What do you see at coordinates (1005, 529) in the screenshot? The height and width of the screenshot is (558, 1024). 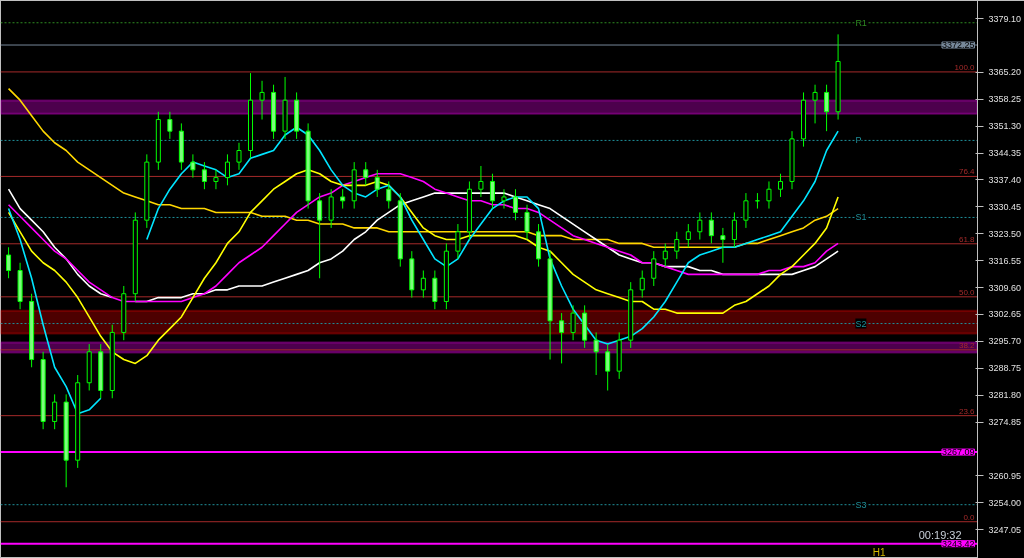 I see `y-tick-label: 3247.05` at bounding box center [1005, 529].